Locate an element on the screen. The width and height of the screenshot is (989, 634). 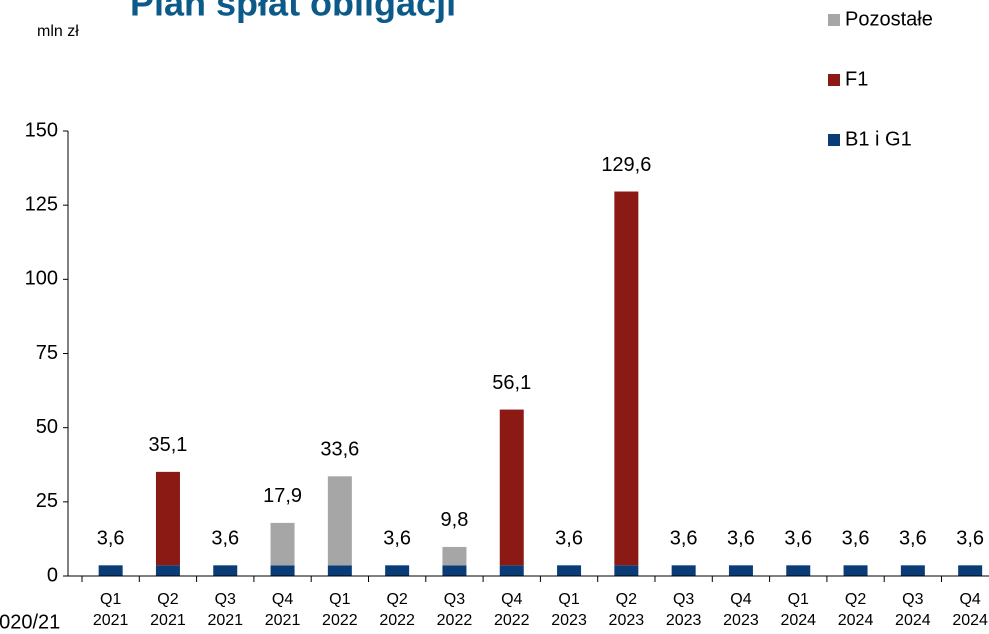
y-tick-label: 75 is located at coordinates (47, 353).